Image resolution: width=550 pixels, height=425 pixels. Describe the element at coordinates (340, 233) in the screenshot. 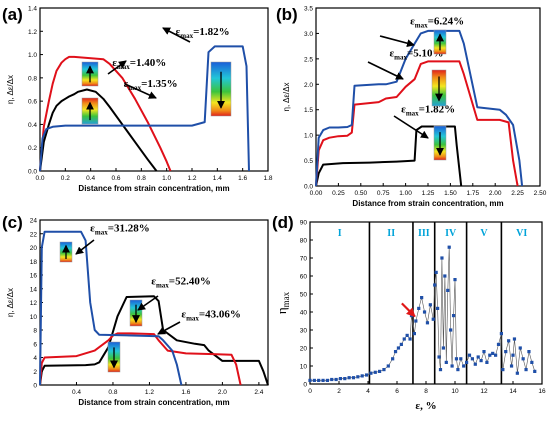

I see `region-label: I` at that location.